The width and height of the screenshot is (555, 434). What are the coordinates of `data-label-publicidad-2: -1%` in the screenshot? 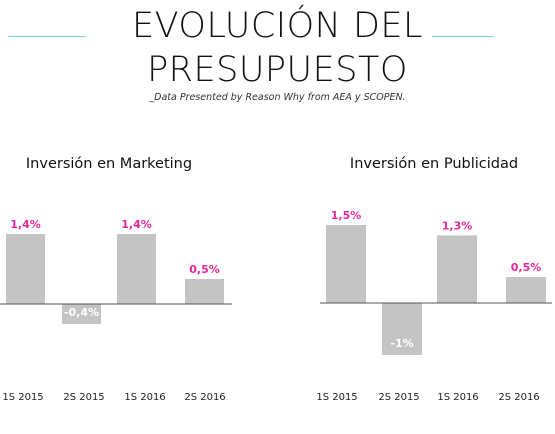 It's located at (401, 343).